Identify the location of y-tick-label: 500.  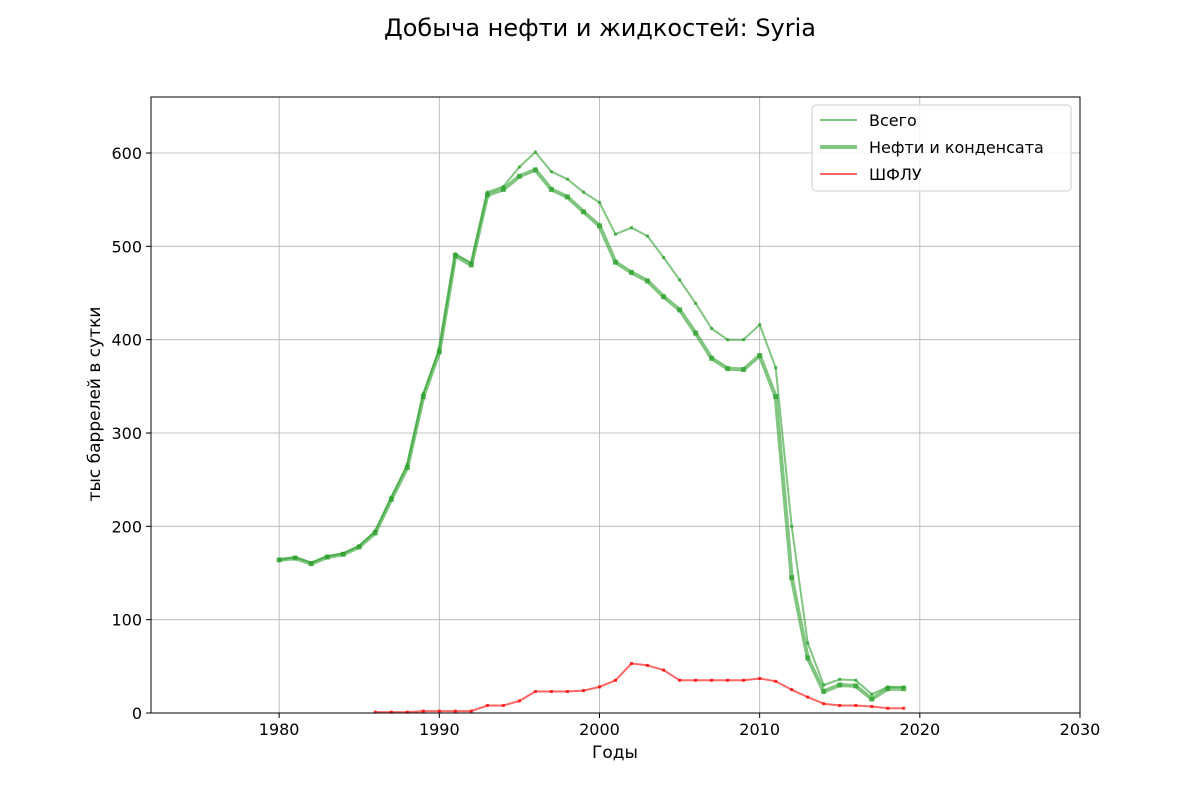
(126, 246).